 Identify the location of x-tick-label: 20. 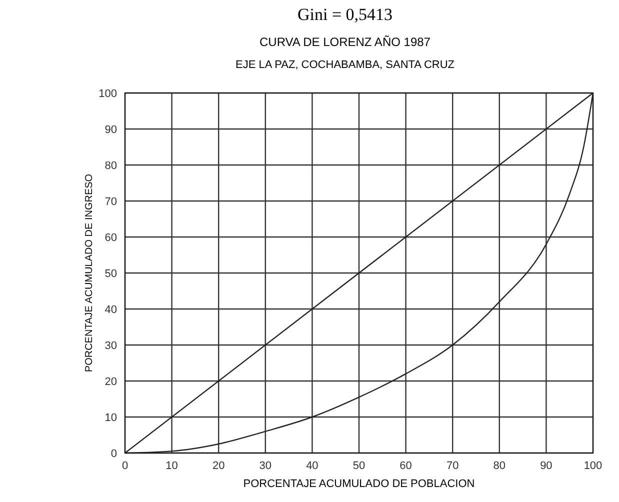
(218, 466).